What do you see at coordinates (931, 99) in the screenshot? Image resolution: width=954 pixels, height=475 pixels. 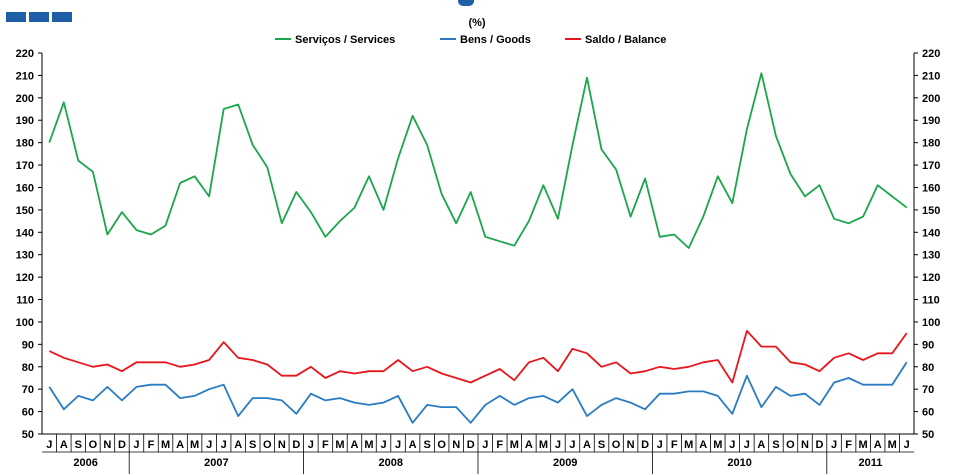 I see `y-tick-label-right: 200` at bounding box center [931, 99].